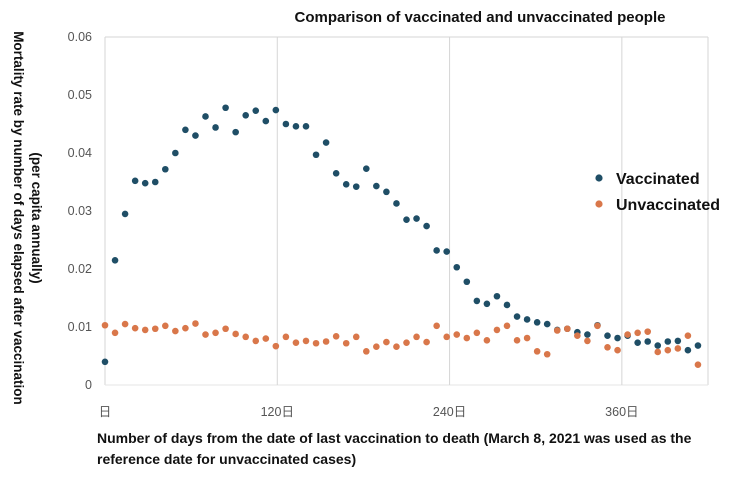 The image size is (750, 489). What do you see at coordinates (599, 178) in the screenshot?
I see `legend-marker-vaccinated` at bounding box center [599, 178].